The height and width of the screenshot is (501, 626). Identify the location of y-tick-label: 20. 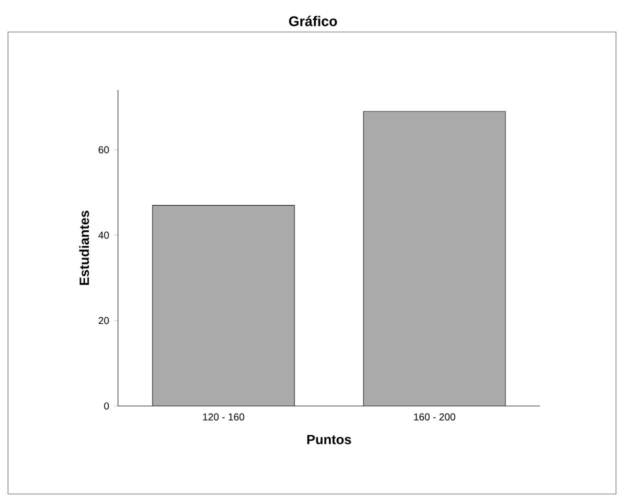
(103, 320).